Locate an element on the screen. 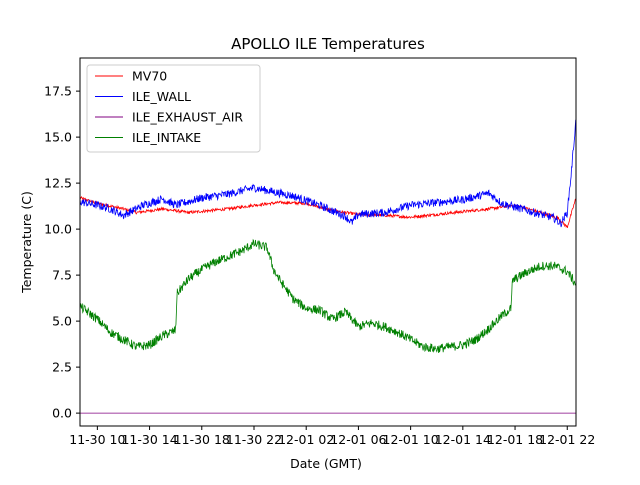  x-tick-label: 11-30 10 is located at coordinates (97, 439).